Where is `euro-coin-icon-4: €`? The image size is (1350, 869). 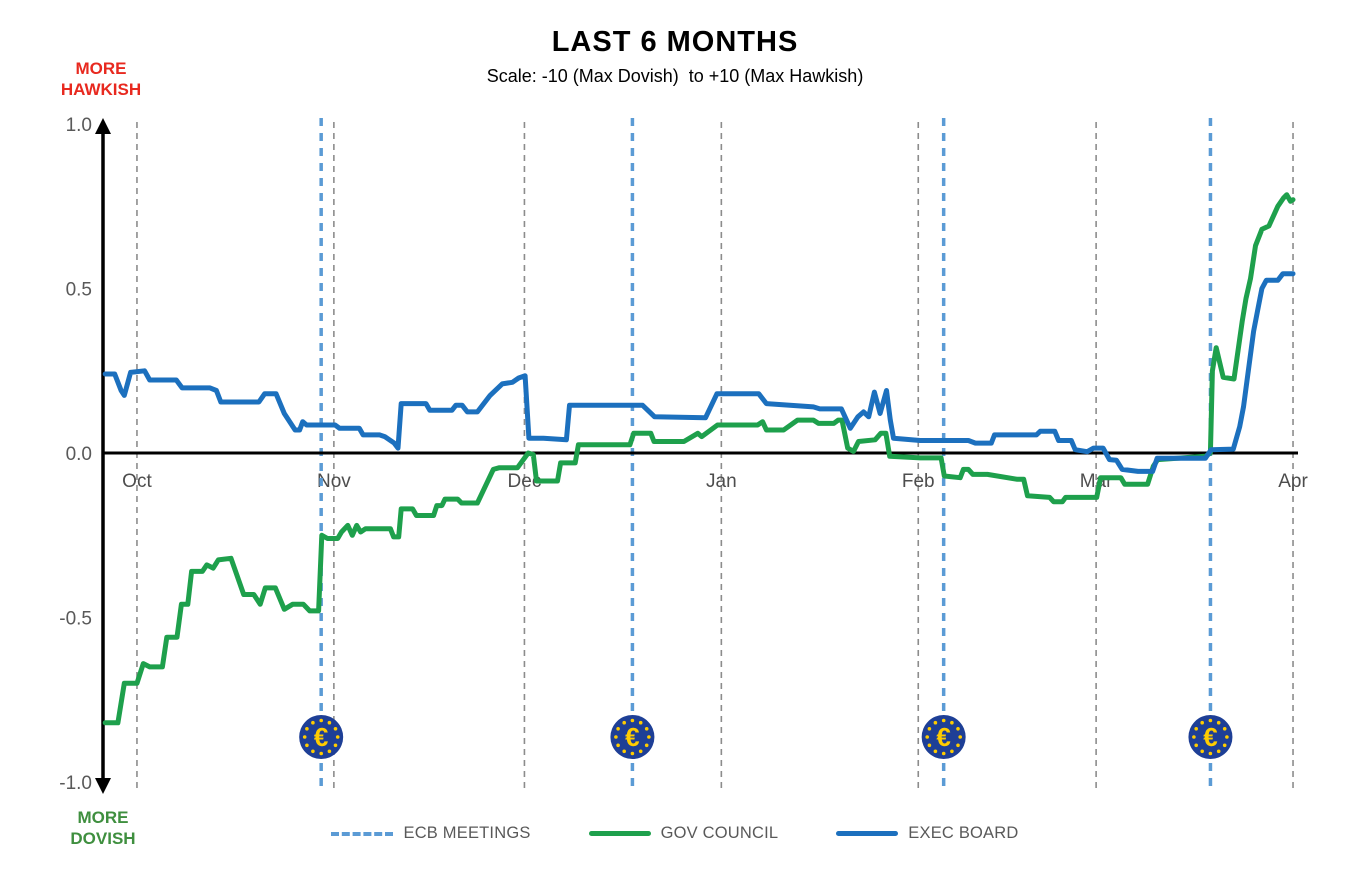
euro-coin-icon-4: € is located at coordinates (1210, 737).